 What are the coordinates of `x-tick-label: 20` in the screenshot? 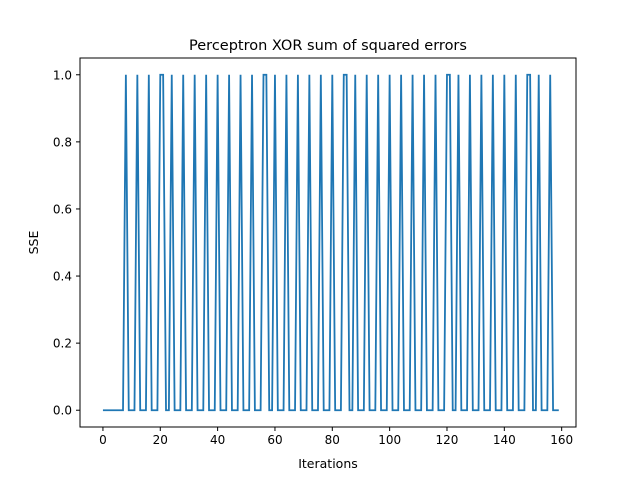 It's located at (160, 440).